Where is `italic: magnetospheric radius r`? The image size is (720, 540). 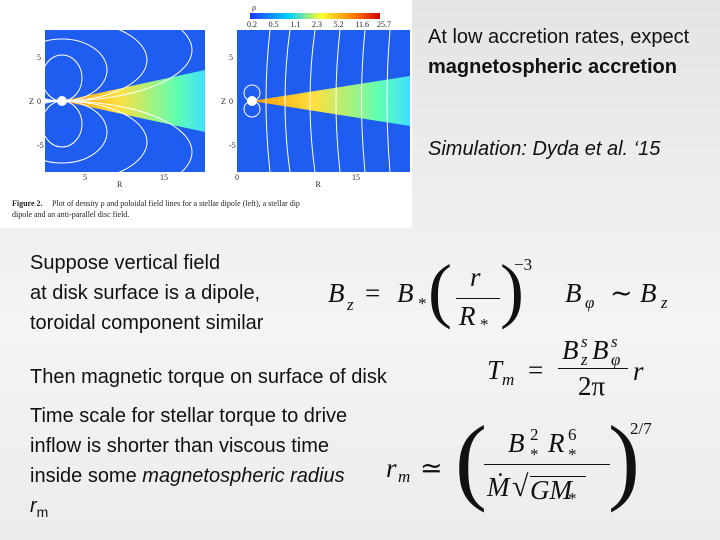
italic: magnetospheric radius r is located at coordinates (187, 491).